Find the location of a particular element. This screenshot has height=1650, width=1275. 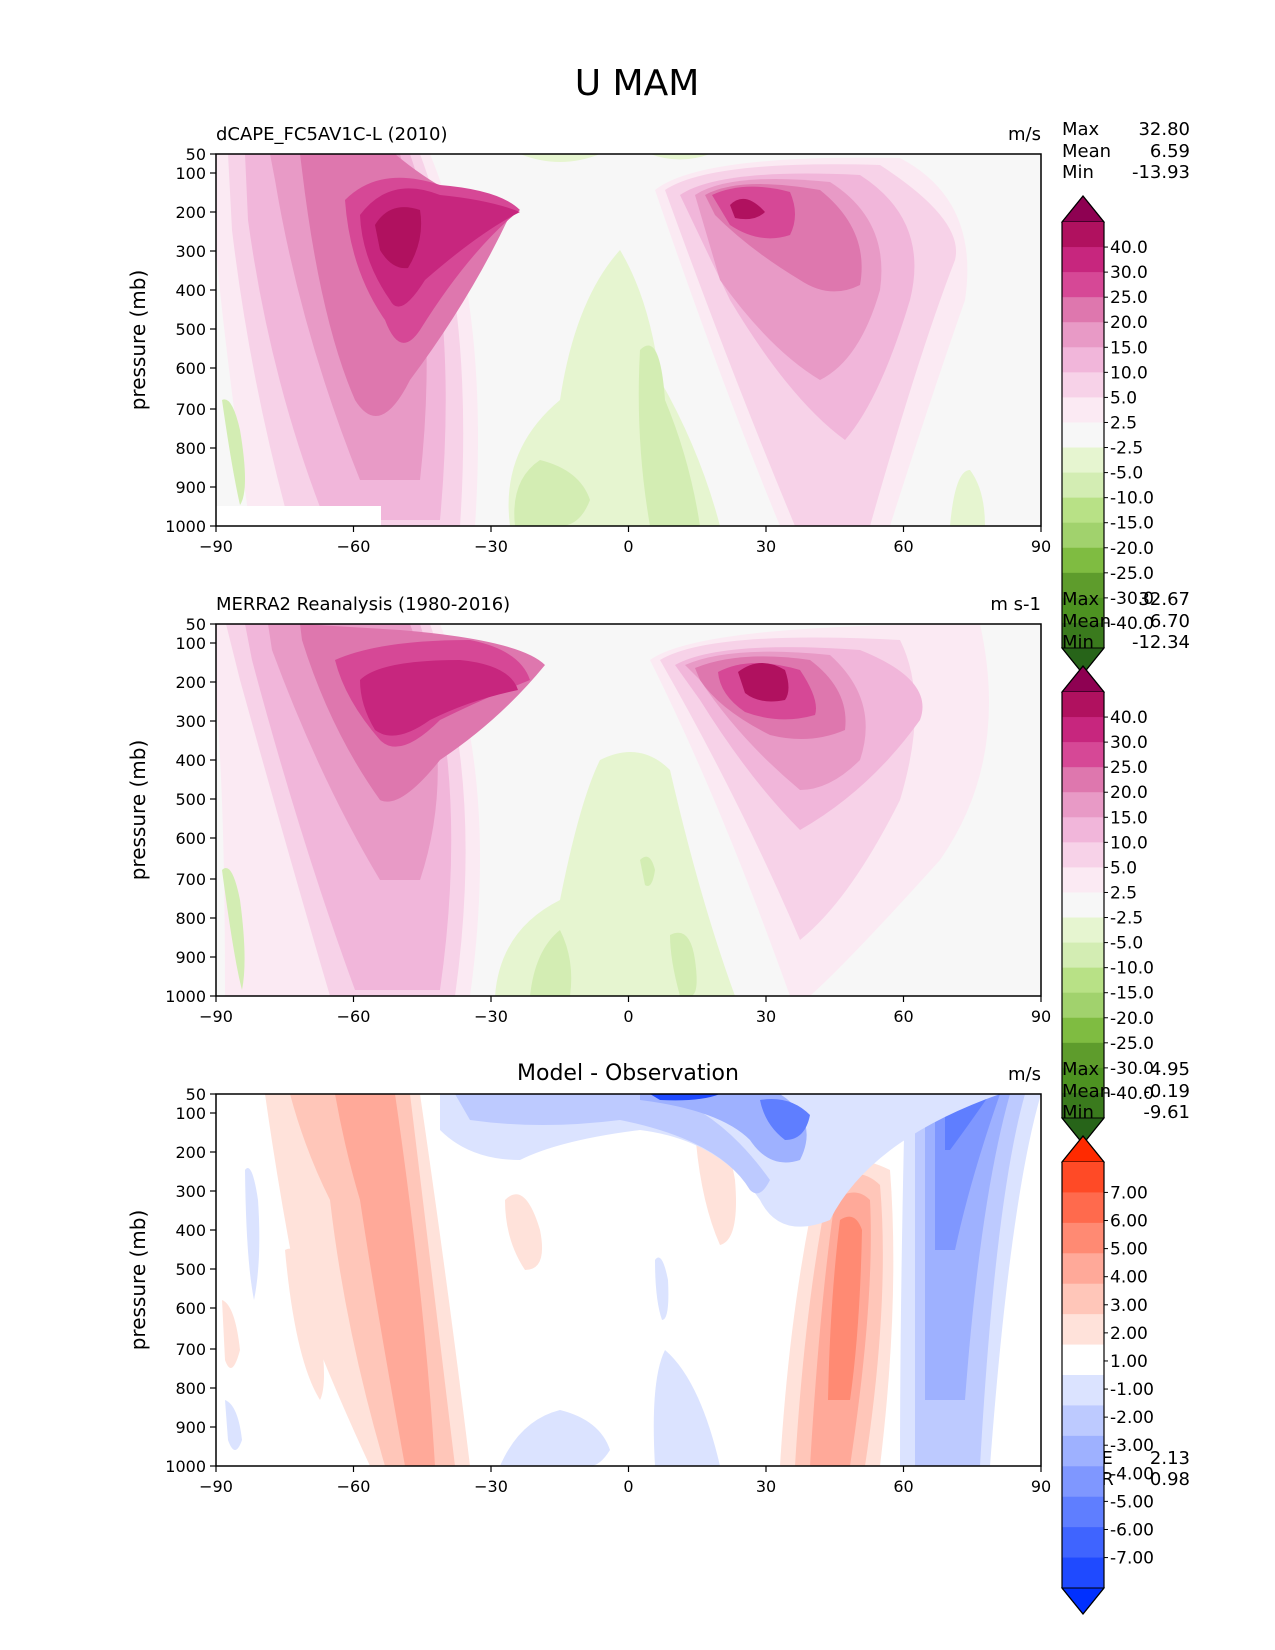

stat-mean-value: 6.70 is located at coordinates (1170, 621).